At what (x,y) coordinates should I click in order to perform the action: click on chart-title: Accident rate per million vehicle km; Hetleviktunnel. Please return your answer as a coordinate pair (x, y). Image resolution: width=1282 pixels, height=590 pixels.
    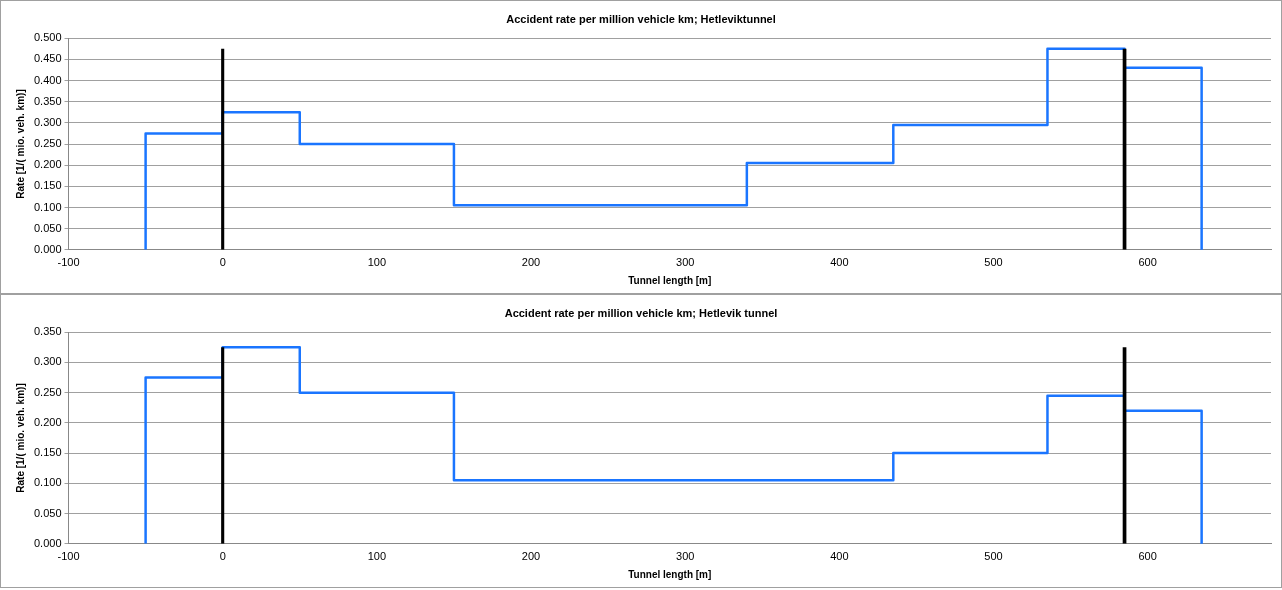
    Looking at the image, I should click on (641, 18).